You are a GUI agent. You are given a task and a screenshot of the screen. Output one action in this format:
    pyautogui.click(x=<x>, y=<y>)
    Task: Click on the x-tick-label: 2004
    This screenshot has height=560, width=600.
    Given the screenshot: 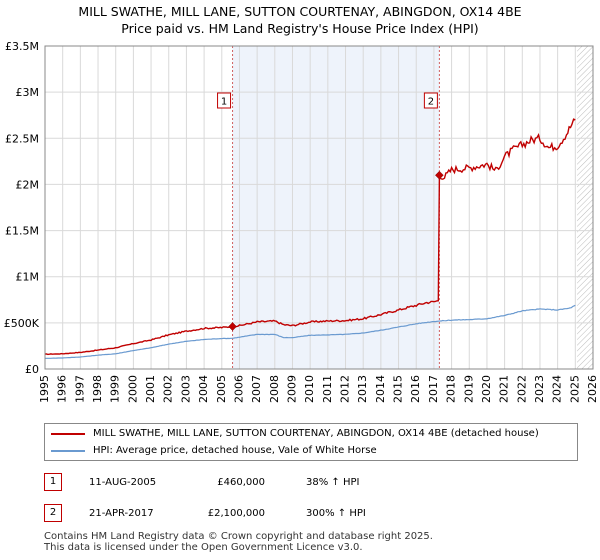 What is the action you would take?
    pyautogui.click(x=203, y=389)
    